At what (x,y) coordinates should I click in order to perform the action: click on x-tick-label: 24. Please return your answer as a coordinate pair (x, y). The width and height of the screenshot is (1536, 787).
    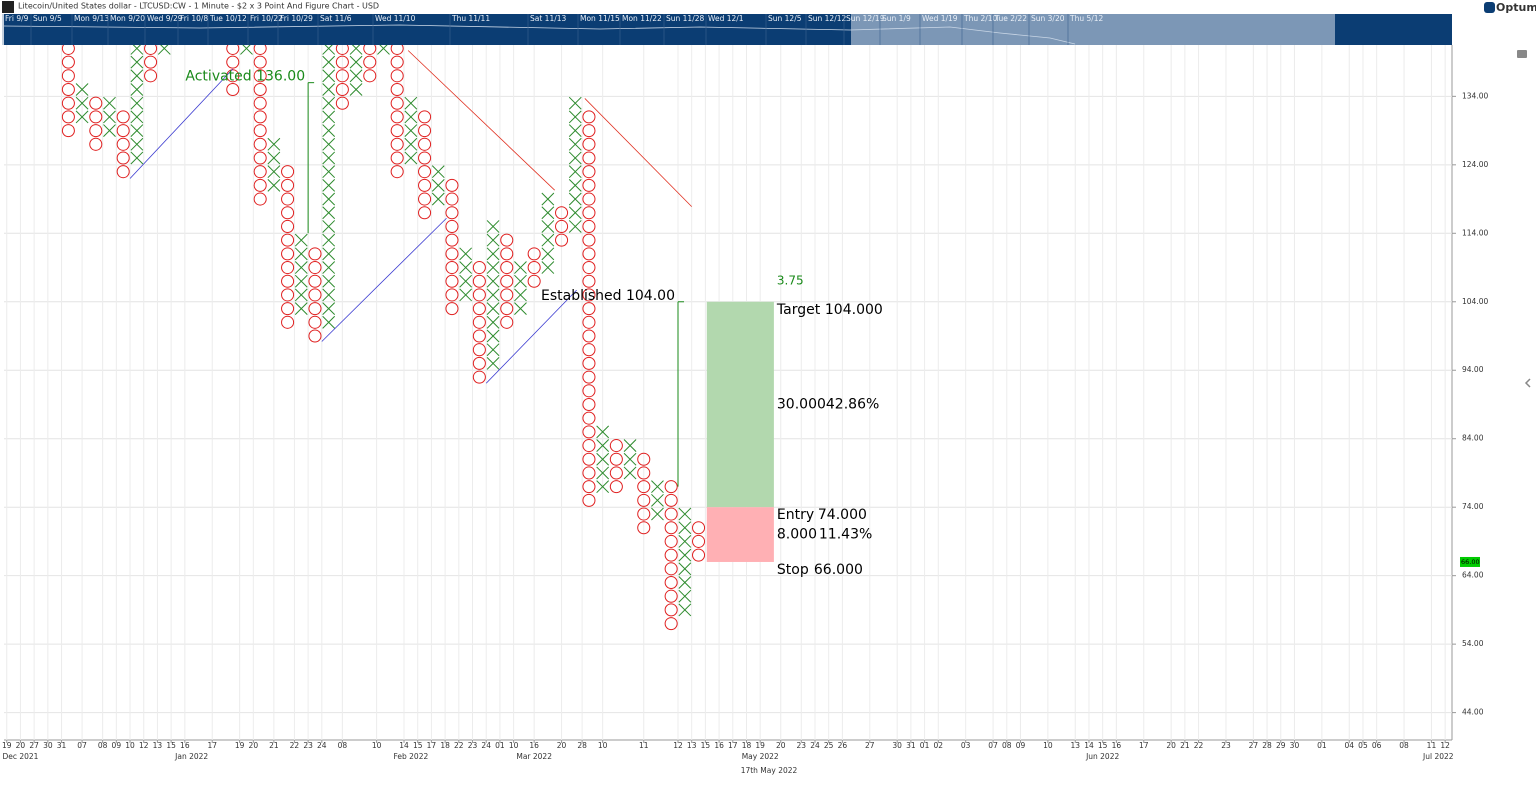
    Looking at the image, I should click on (815, 745).